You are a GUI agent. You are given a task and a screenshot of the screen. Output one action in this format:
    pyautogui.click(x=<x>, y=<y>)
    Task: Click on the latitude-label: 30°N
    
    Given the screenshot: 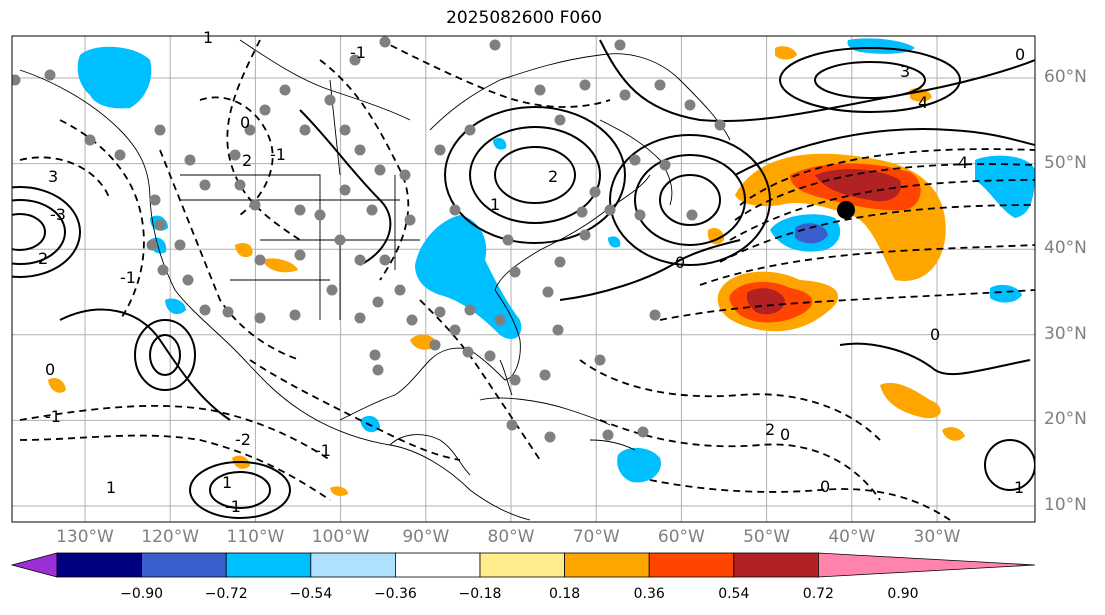 What is the action you would take?
    pyautogui.click(x=1065, y=333)
    